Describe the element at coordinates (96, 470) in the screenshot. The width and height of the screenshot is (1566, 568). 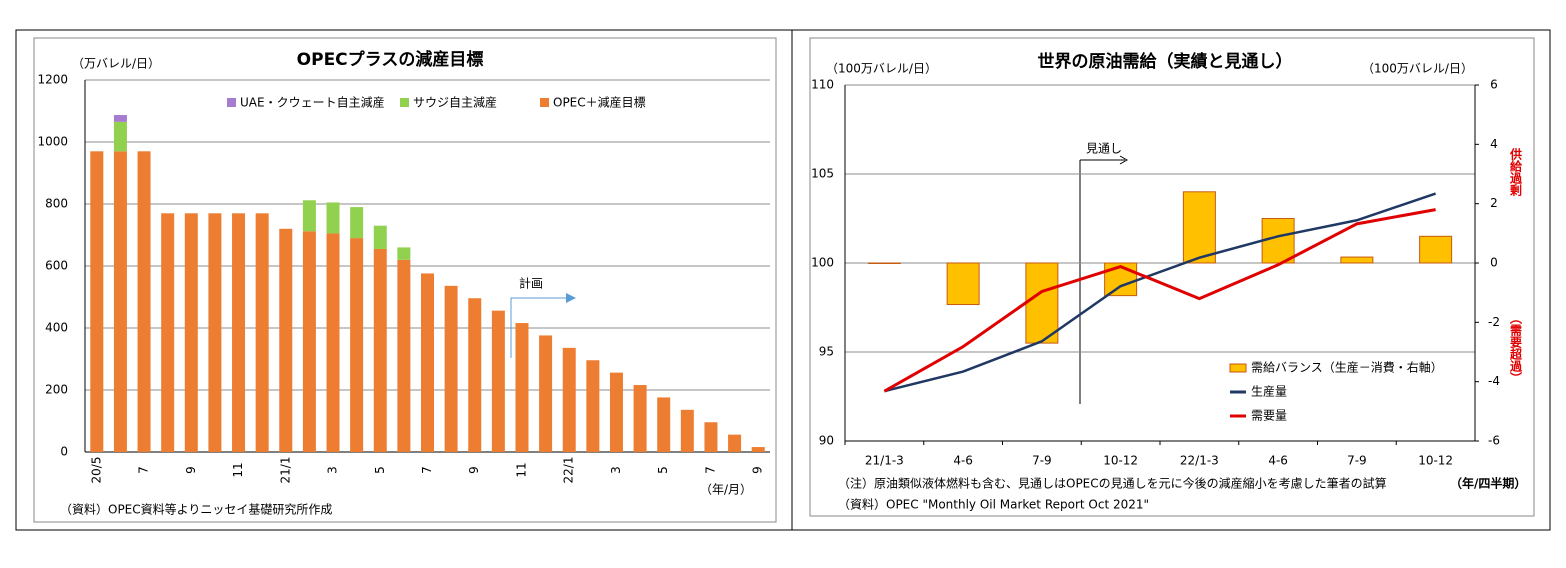
I see `x-tick-label: 20/5` at that location.